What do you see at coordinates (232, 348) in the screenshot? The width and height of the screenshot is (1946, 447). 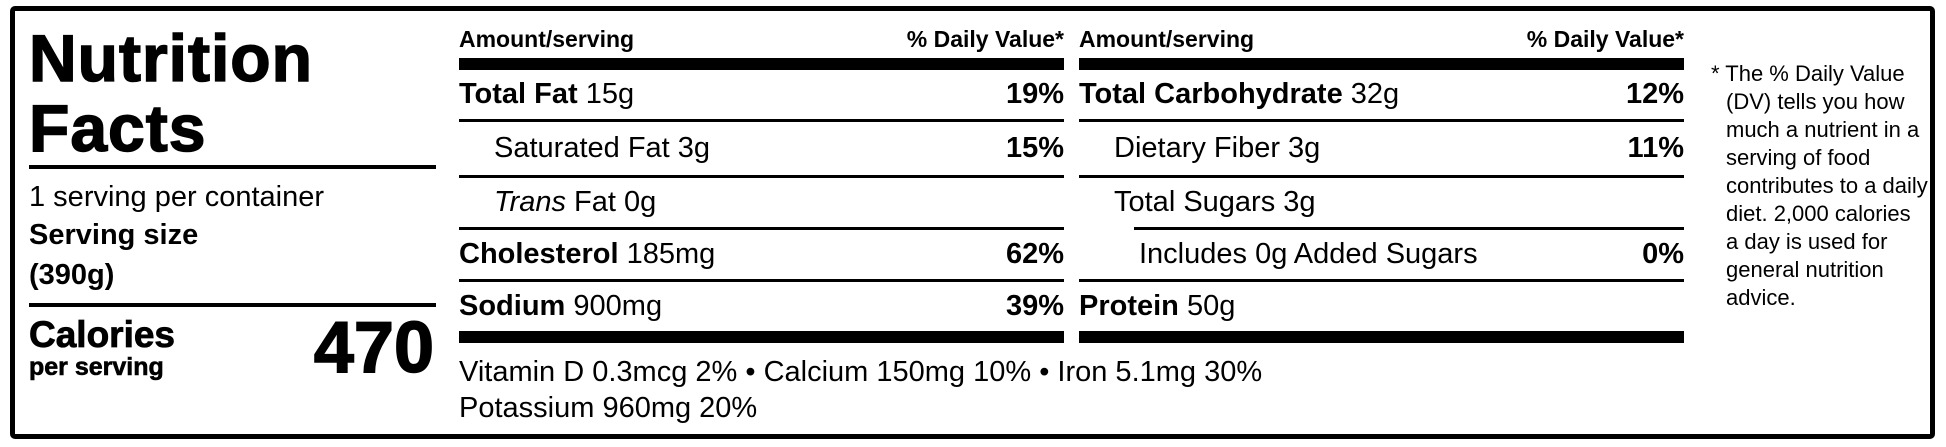 I see `calories-row: Calories per serving 470` at bounding box center [232, 348].